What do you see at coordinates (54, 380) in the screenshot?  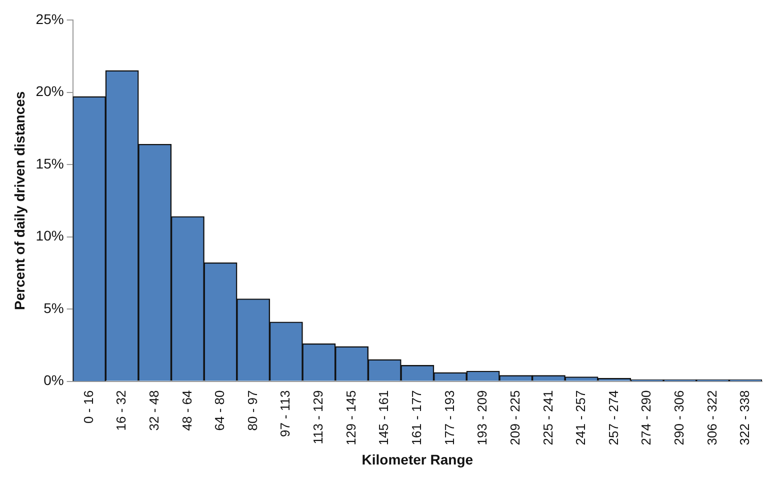 I see `y-tick-label: 0%` at bounding box center [54, 380].